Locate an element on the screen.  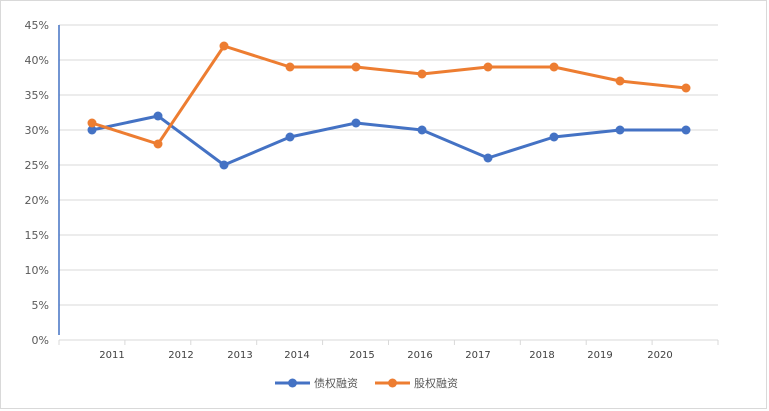
x-tick-label: 2014 is located at coordinates (296, 355).